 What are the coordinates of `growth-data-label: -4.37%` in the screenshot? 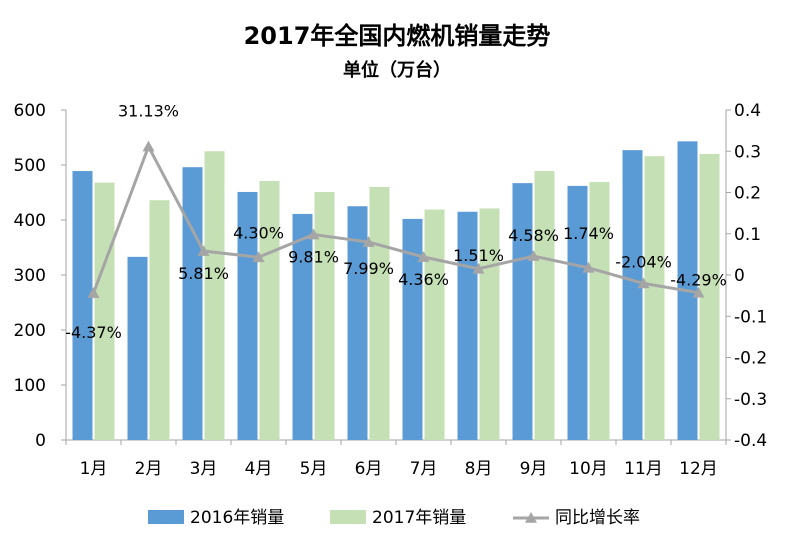 It's located at (93, 332).